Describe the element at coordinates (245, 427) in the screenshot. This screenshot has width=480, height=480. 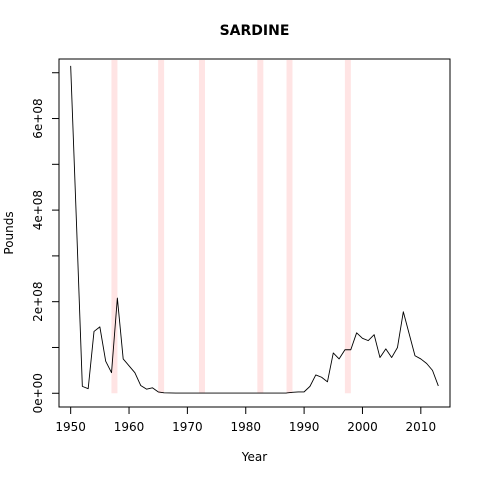
I see `x-tick-label: 1980` at that location.